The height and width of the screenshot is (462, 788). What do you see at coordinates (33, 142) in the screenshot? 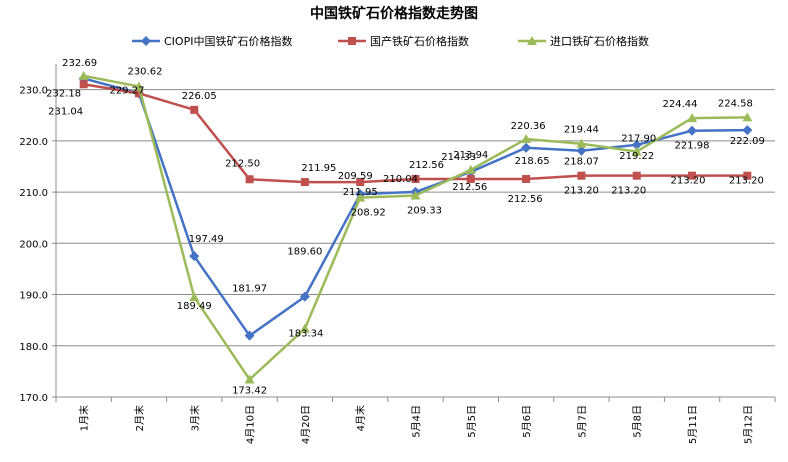
I see `y-tick-label: 220.0` at bounding box center [33, 142].